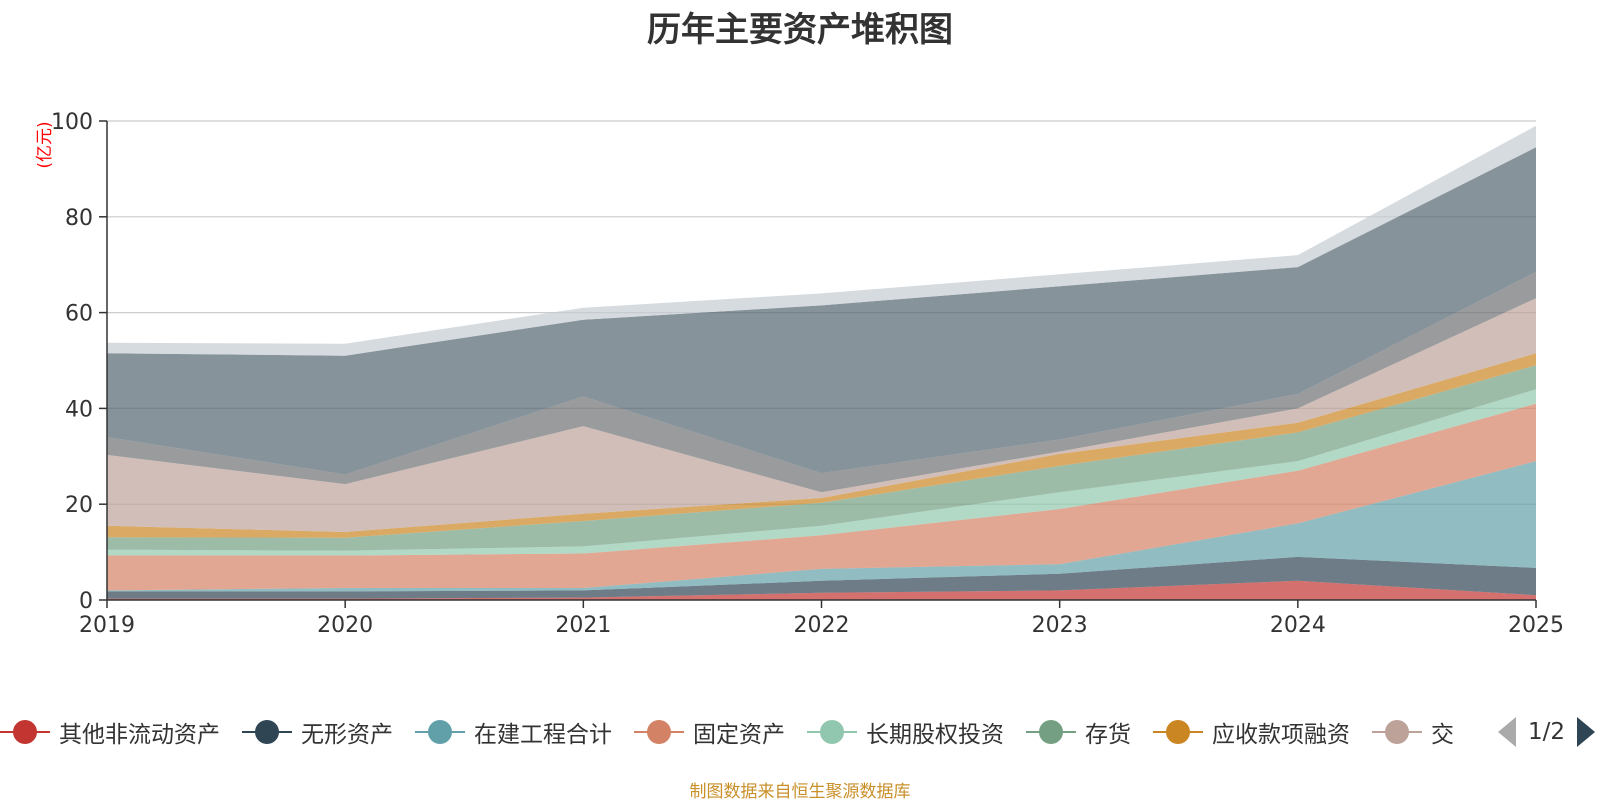 This screenshot has height=802, width=1600. I want to click on legend-item: 无形资产, so click(317, 732).